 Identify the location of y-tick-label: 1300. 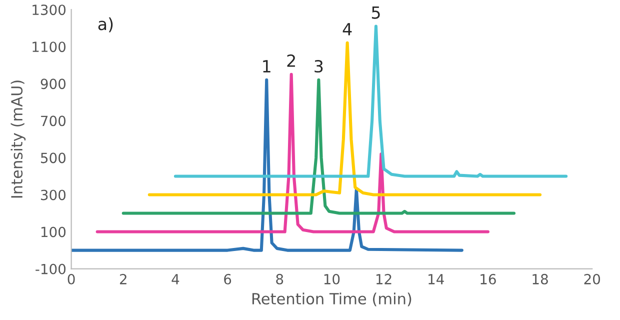
(49, 10).